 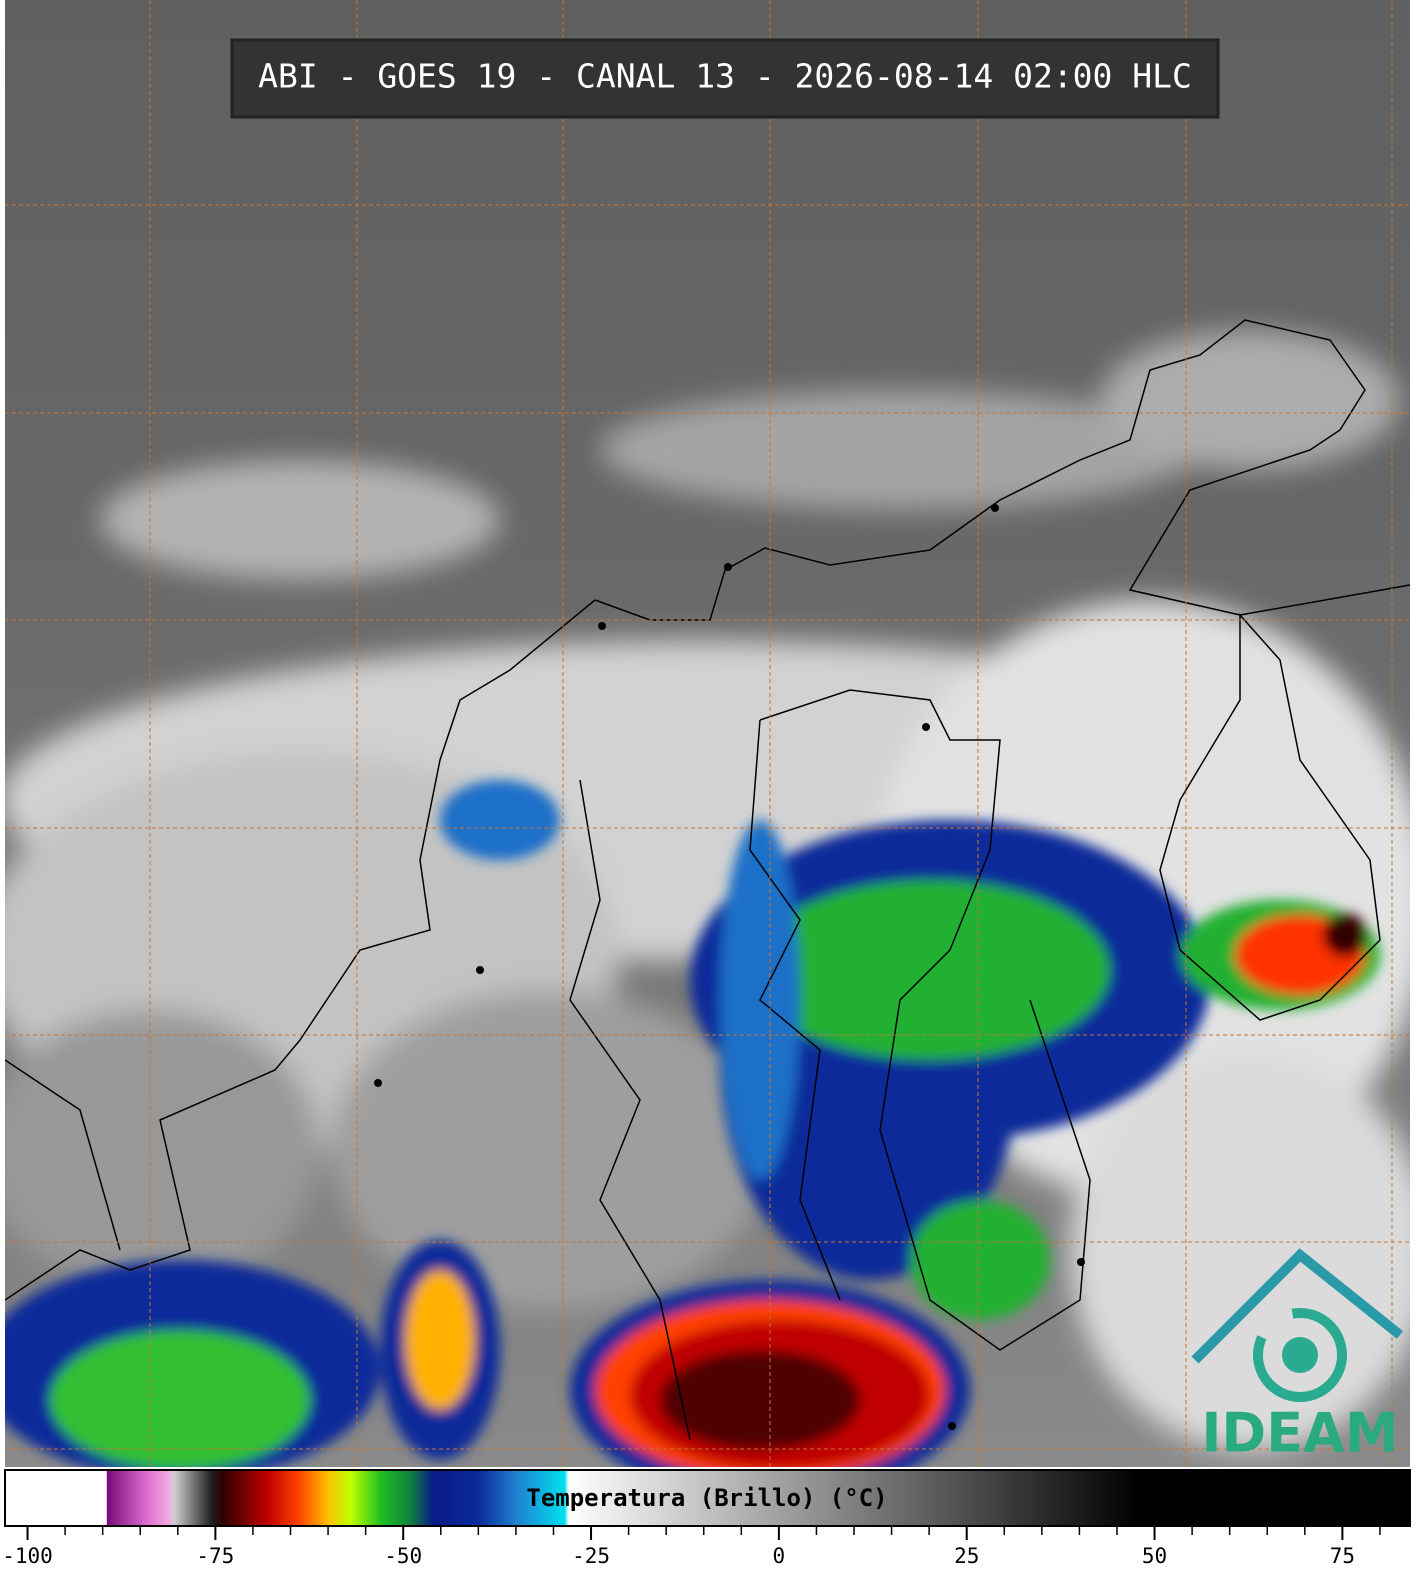 I want to click on logo-text: IDEAM, so click(x=1299, y=1433).